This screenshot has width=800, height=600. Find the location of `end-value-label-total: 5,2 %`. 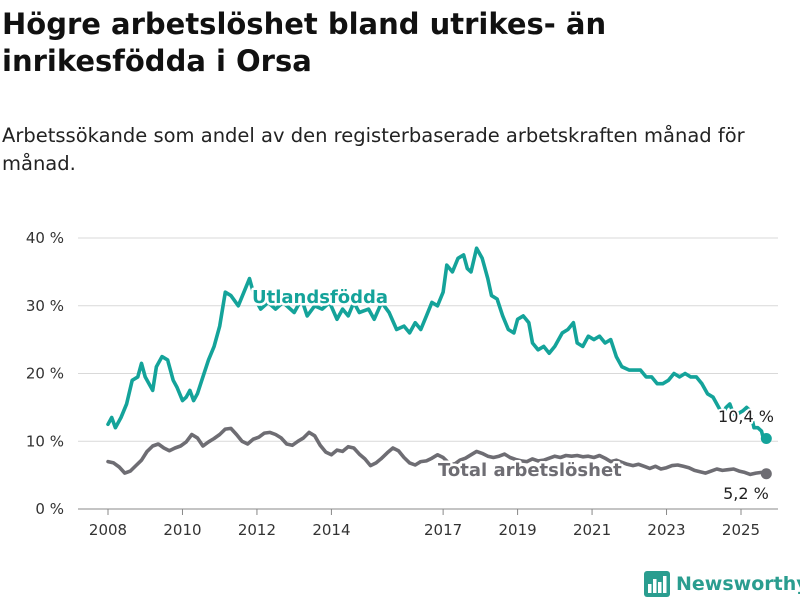

end-value-label-total: 5,2 % is located at coordinates (746, 493).